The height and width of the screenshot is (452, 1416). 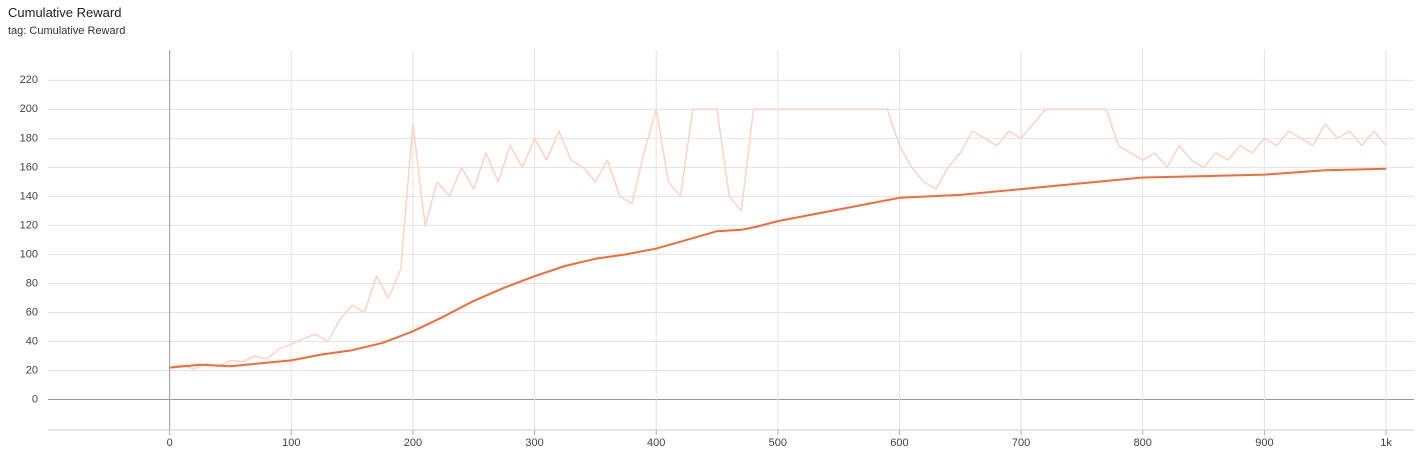 What do you see at coordinates (1021, 443) in the screenshot?
I see `x-tick-label: 700` at bounding box center [1021, 443].